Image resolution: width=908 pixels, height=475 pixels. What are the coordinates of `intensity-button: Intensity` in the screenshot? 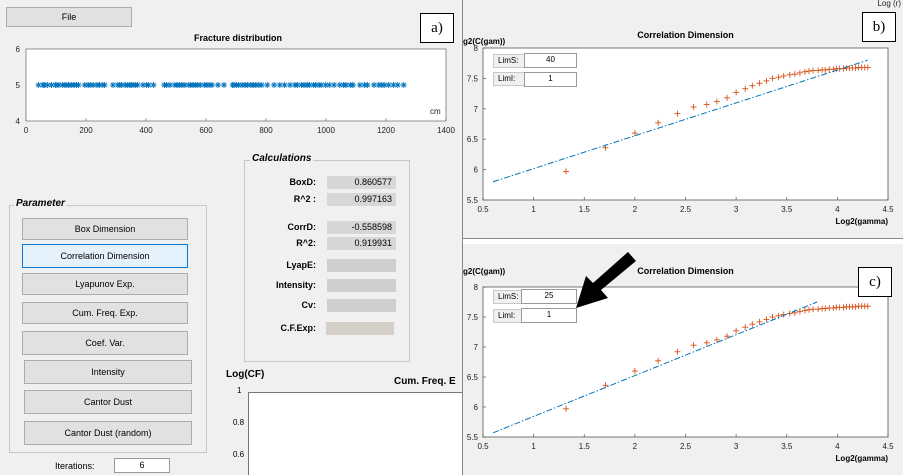 It's located at (108, 372).